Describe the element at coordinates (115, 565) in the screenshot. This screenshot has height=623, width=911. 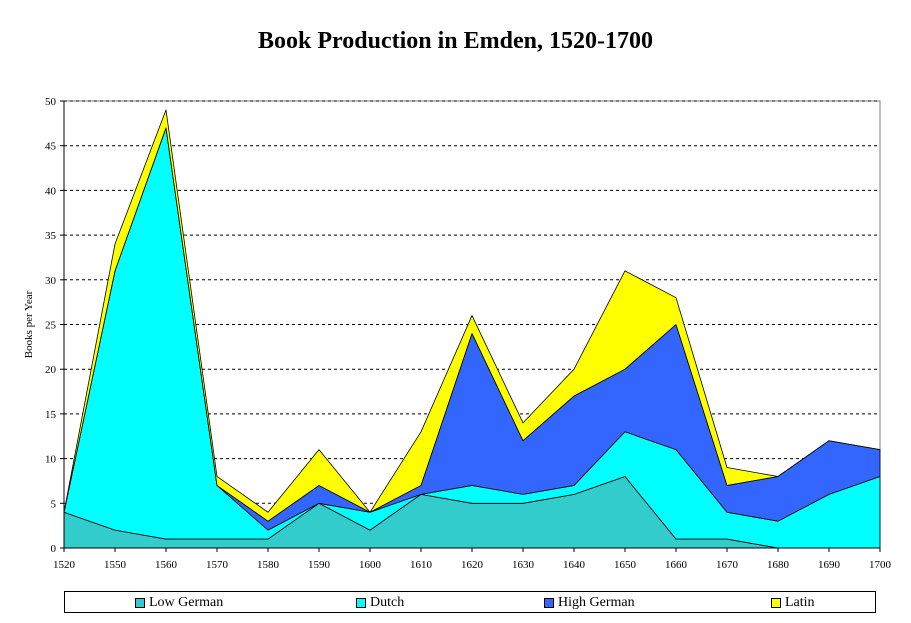
I see `x-tick-label-1550: 1550` at that location.